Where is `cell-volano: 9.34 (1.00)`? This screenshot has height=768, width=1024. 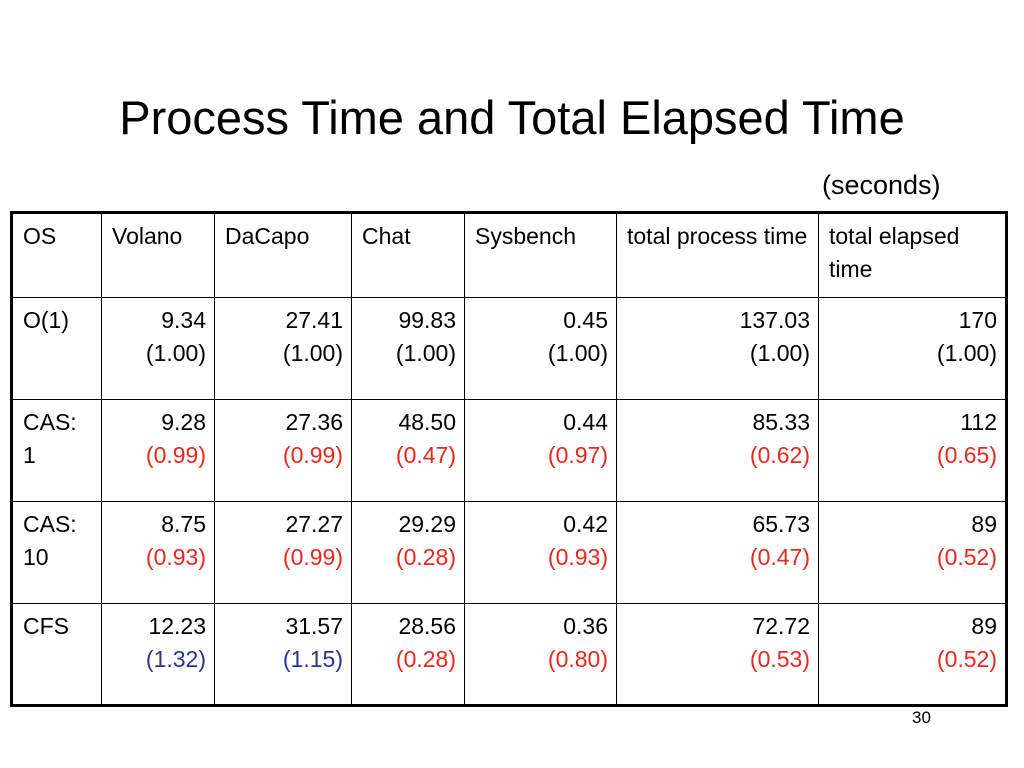 cell-volano: 9.34 (1.00) is located at coordinates (158, 348).